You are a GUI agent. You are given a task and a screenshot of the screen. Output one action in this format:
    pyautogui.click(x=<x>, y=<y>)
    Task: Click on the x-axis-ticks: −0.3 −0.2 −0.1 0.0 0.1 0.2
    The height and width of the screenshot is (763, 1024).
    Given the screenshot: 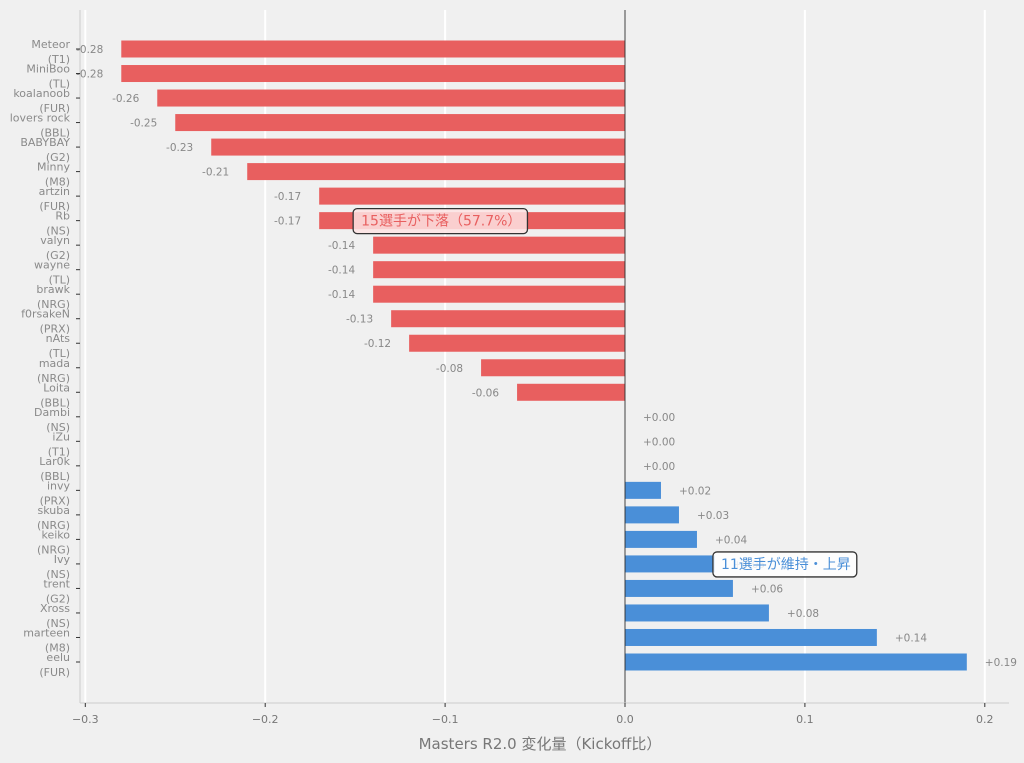 What is the action you would take?
    pyautogui.click(x=533, y=714)
    